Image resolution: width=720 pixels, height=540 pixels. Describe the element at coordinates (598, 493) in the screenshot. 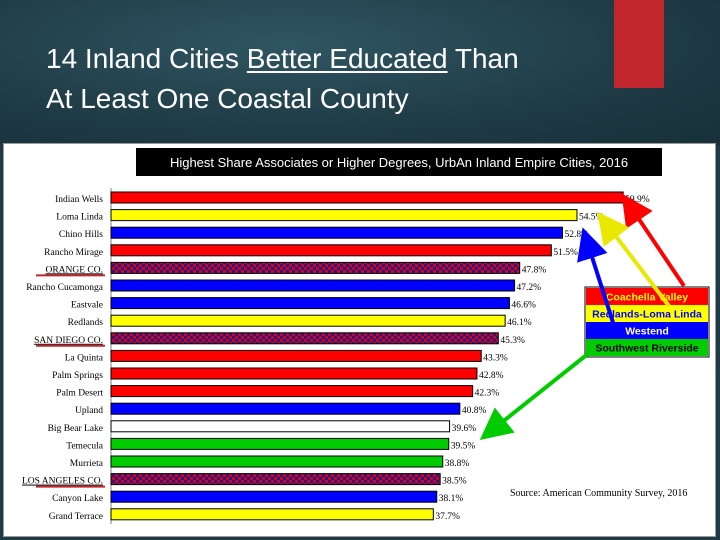

I see `chart-source: Source: American Community Survey, 2016` at that location.